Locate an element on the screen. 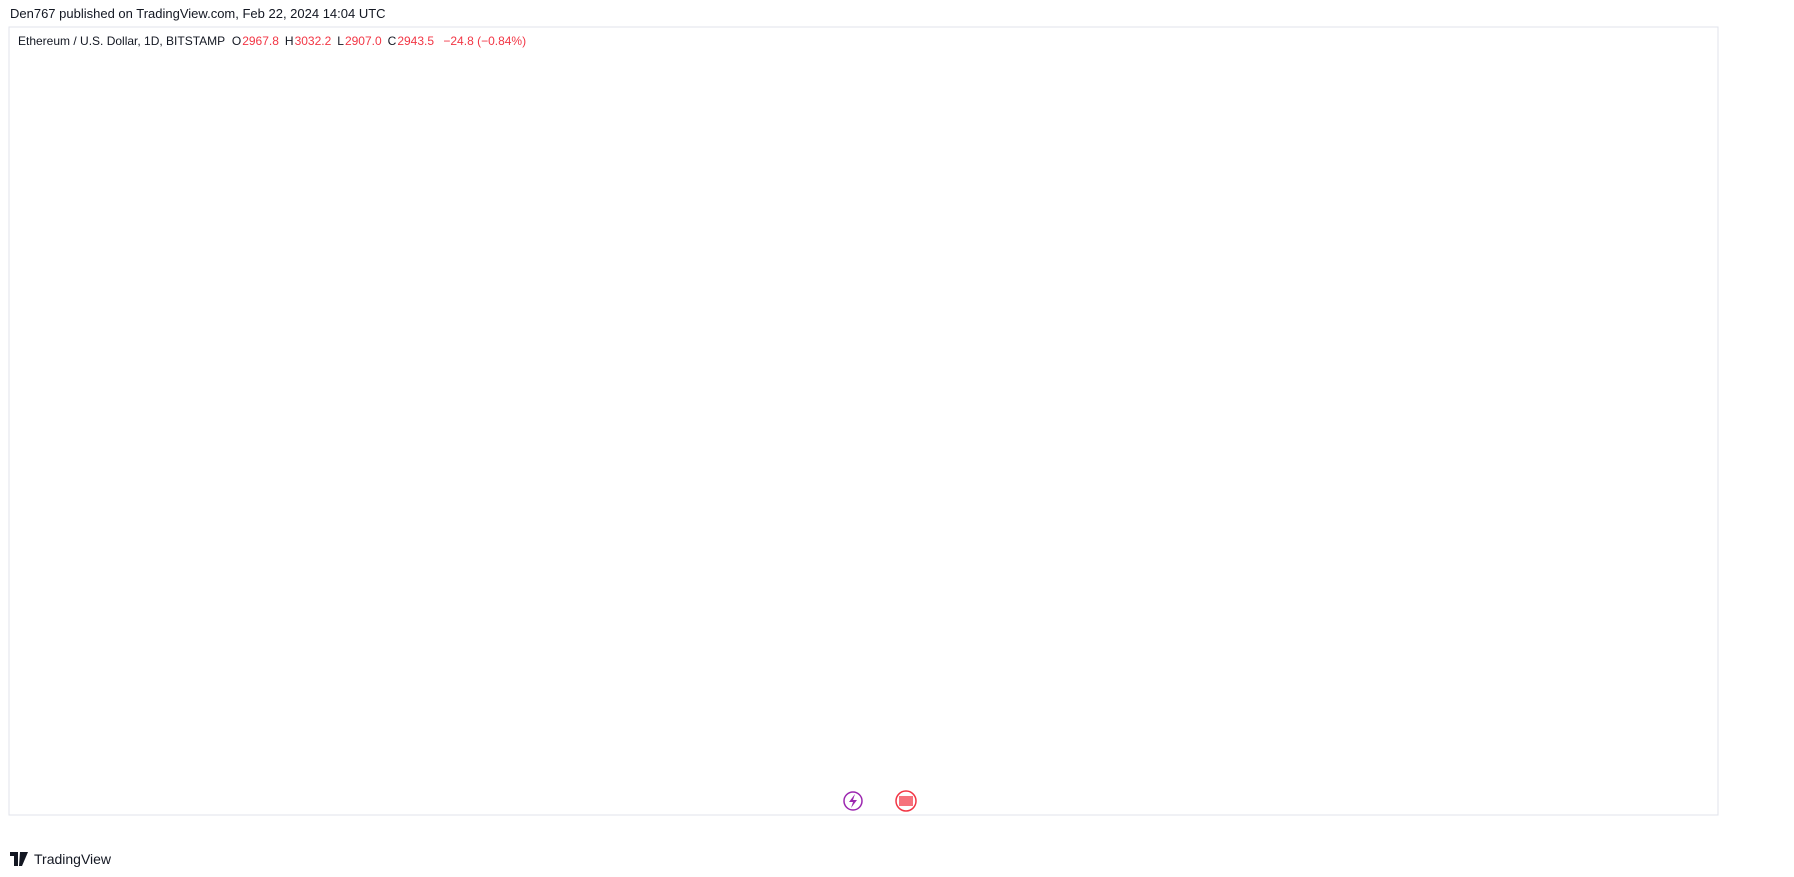 Image resolution: width=1794 pixels, height=877 pixels. legend-value: 3032.2 is located at coordinates (313, 41).